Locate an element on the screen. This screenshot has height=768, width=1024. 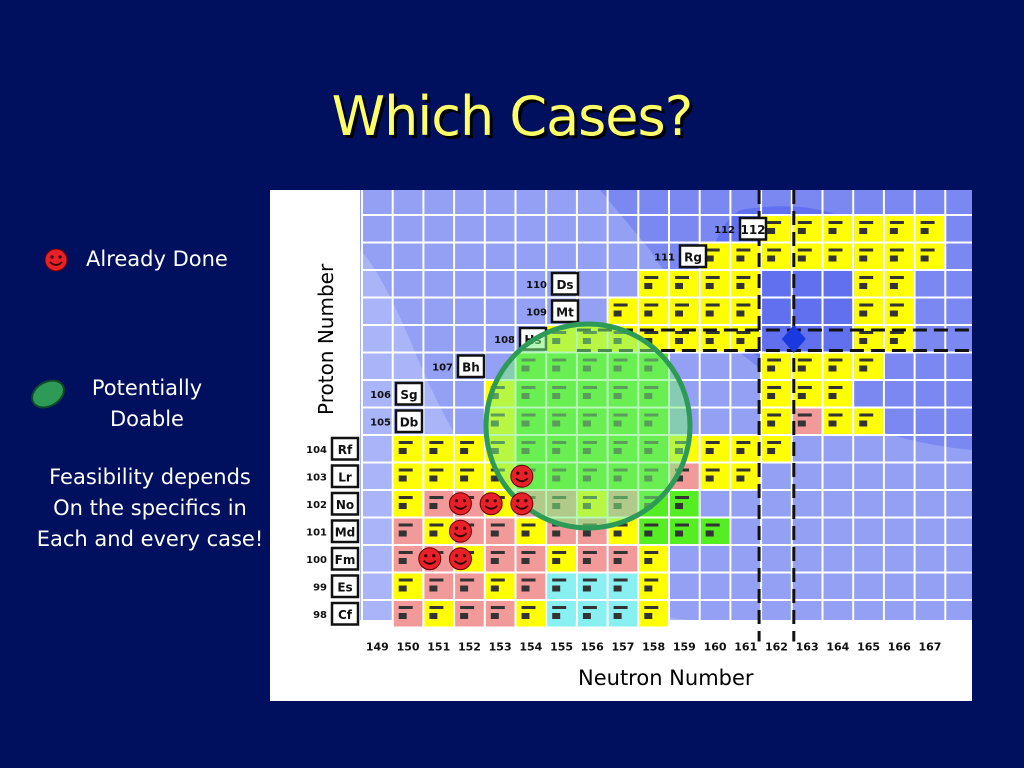
neutron-tick-label: 162 is located at coordinates (776, 647).